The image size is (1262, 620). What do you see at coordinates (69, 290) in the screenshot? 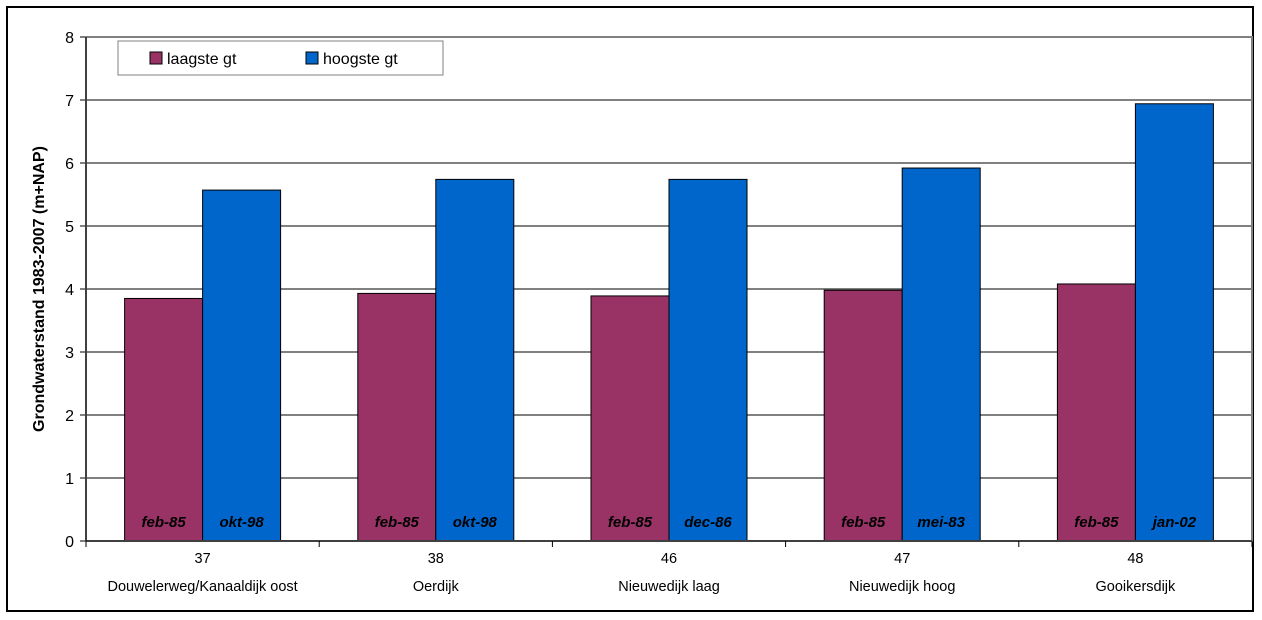
I see `y-tick-label: 4` at bounding box center [69, 290].